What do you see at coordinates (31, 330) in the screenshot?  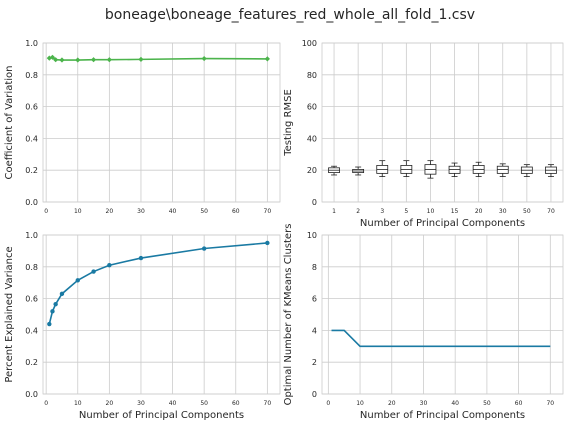 I see `y-tick-label: 0.4` at bounding box center [31, 330].